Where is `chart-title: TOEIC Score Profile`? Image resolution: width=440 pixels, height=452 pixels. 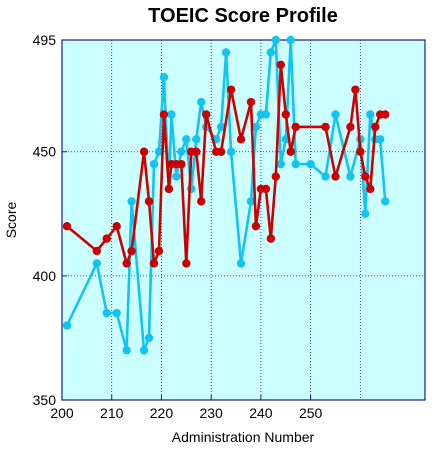 chart-title: TOEIC Score Profile is located at coordinates (243, 16).